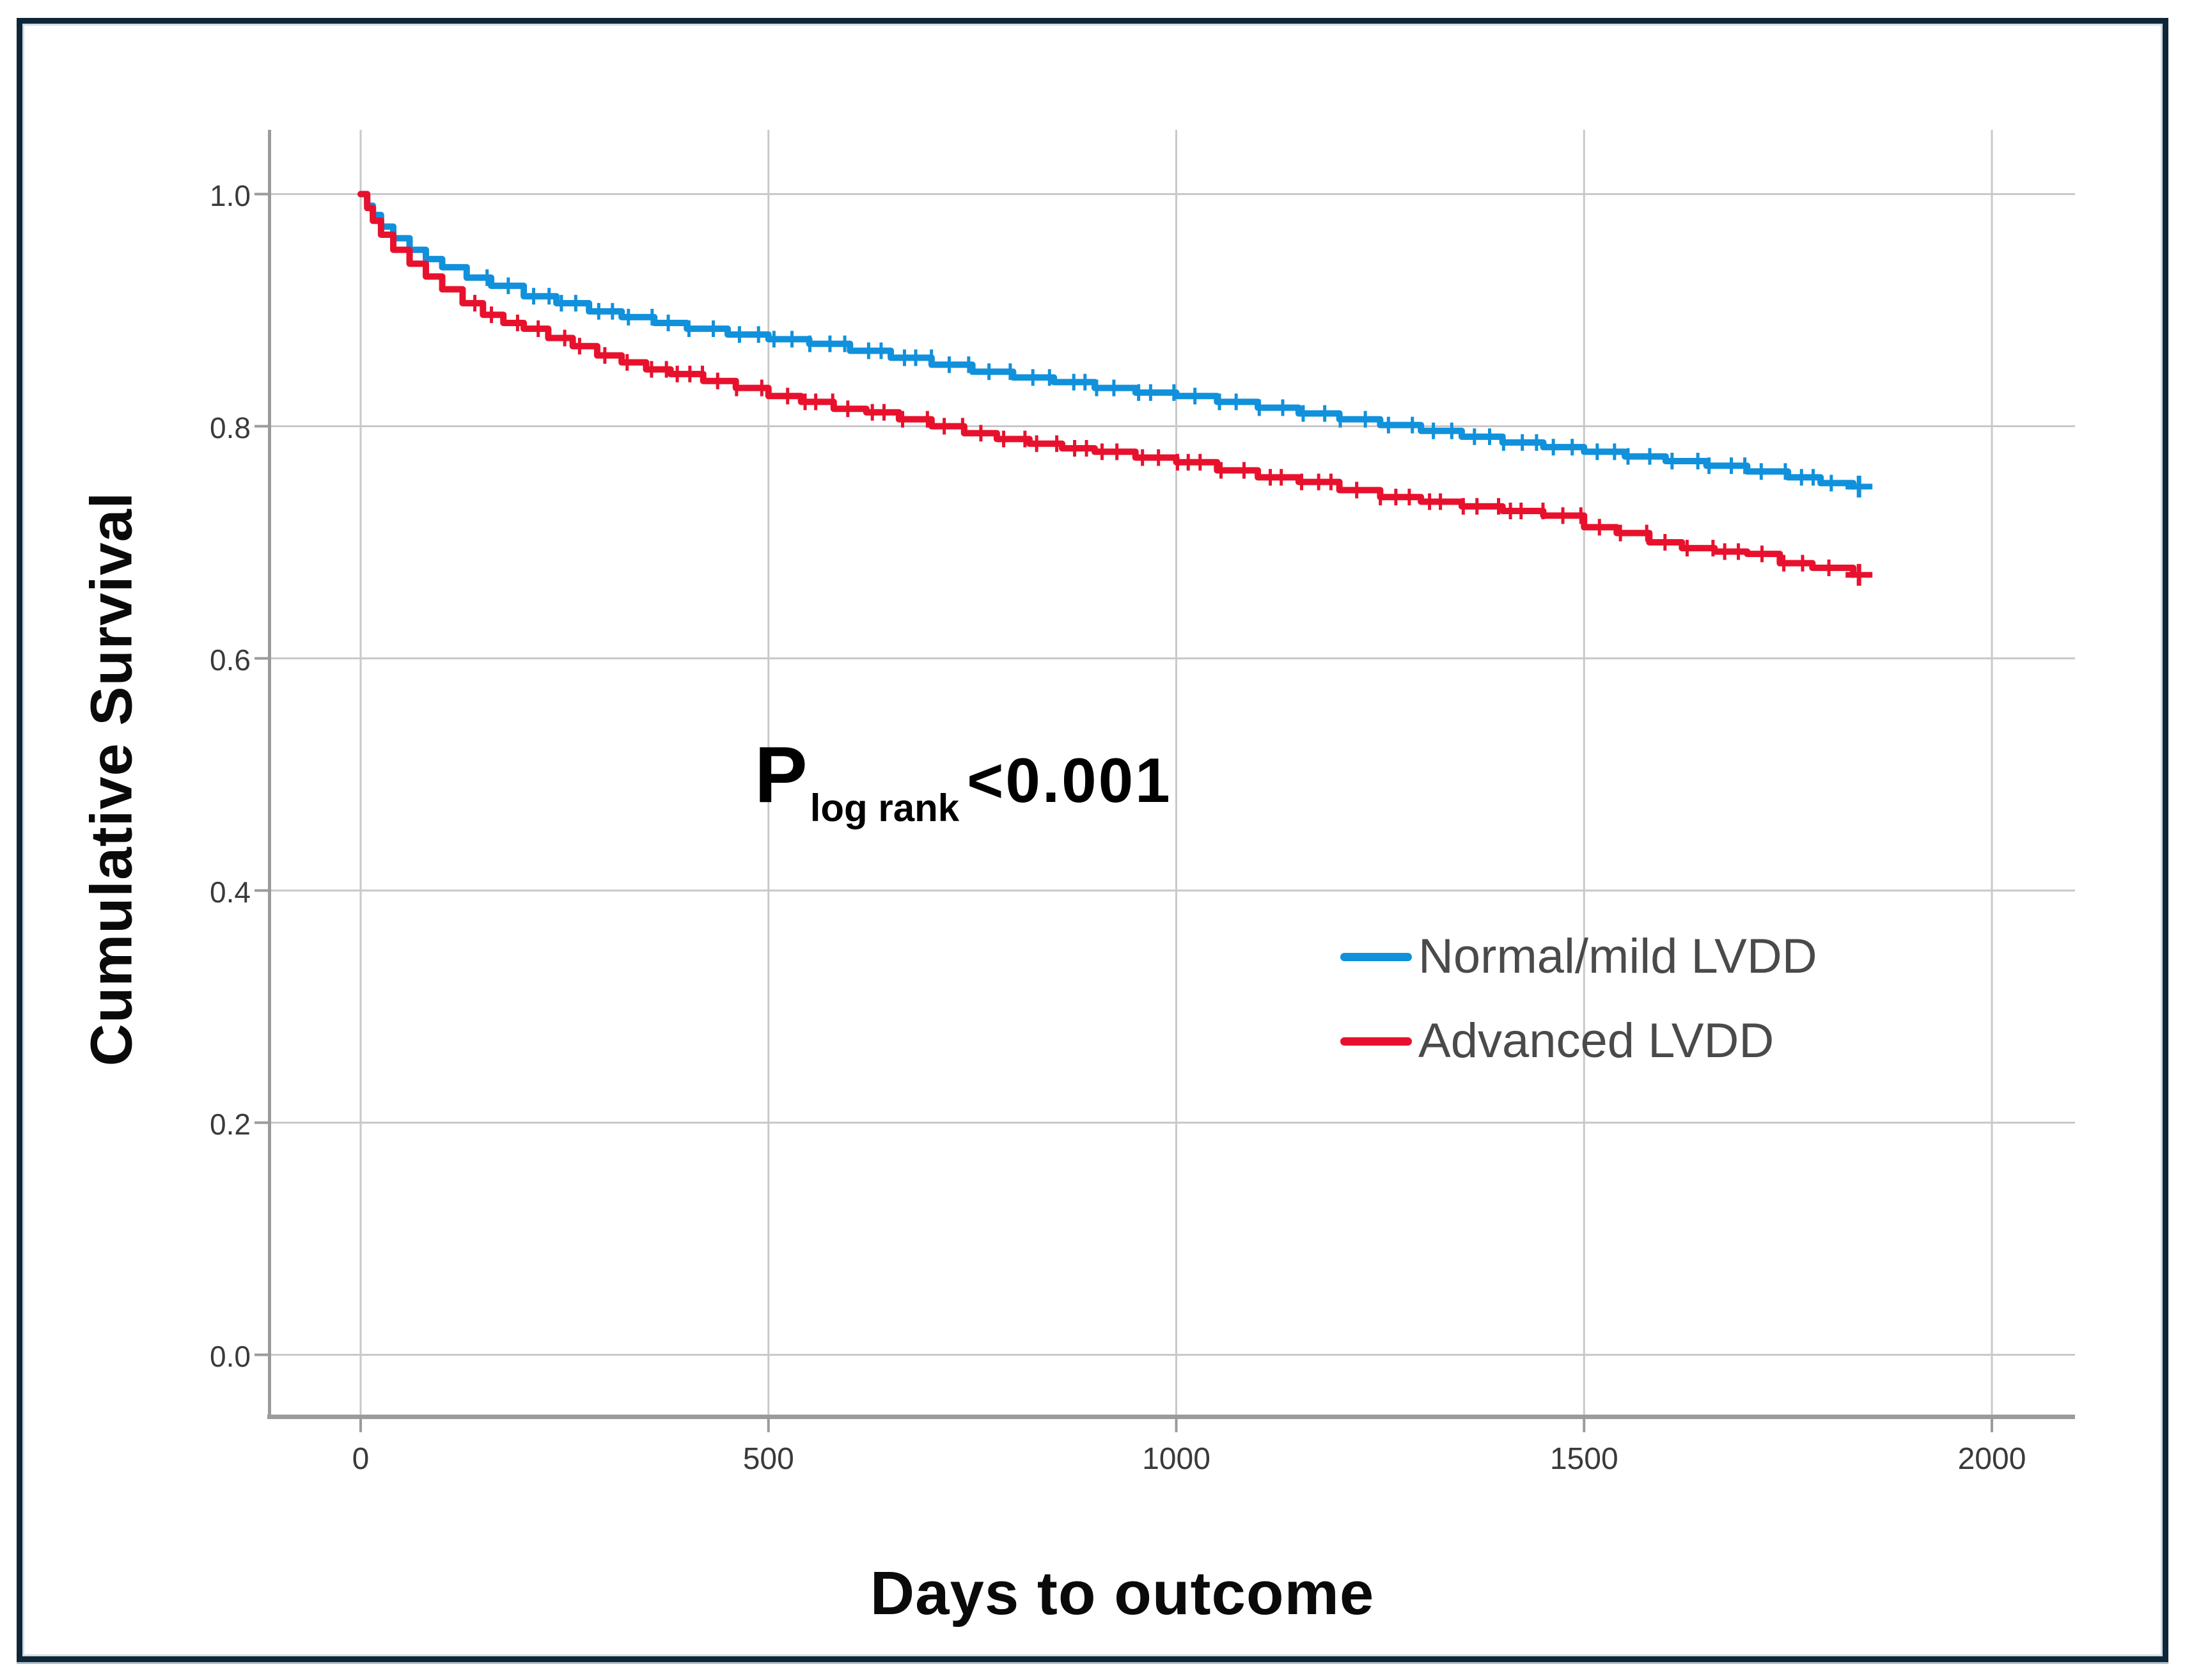  I want to click on y-tick-label: 0.4, so click(231, 892).